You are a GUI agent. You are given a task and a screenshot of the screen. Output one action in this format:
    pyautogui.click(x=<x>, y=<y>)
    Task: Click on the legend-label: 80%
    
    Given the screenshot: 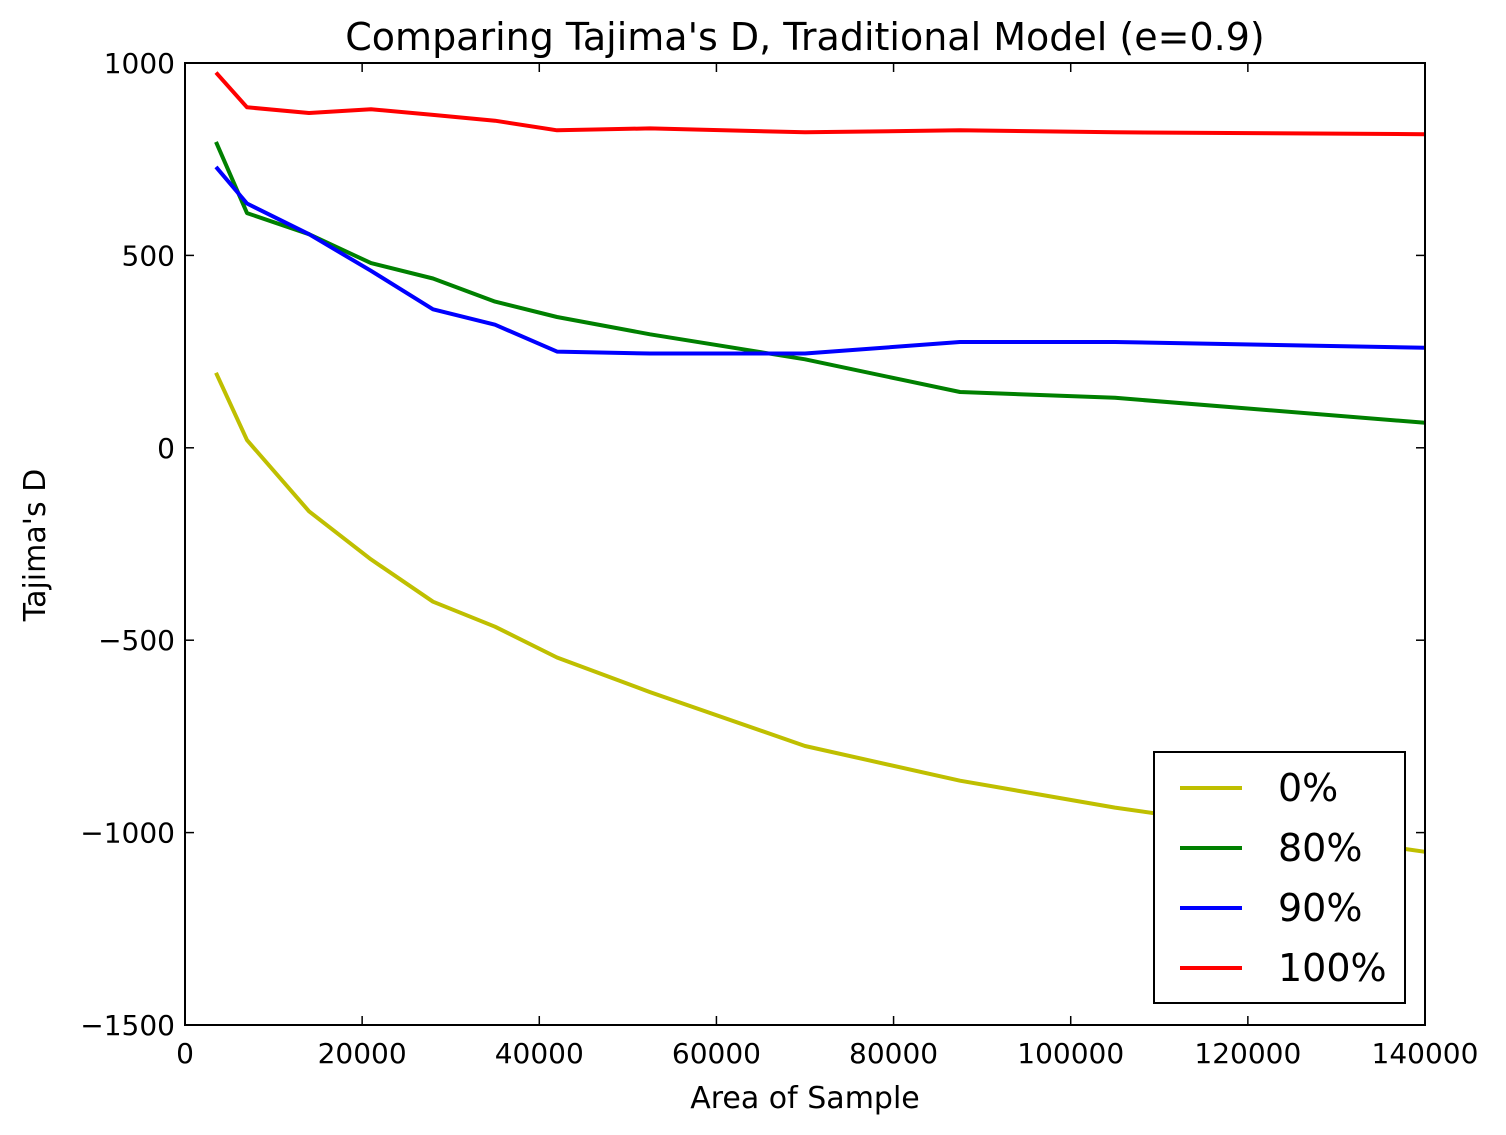 What is the action you would take?
    pyautogui.click(x=1320, y=848)
    